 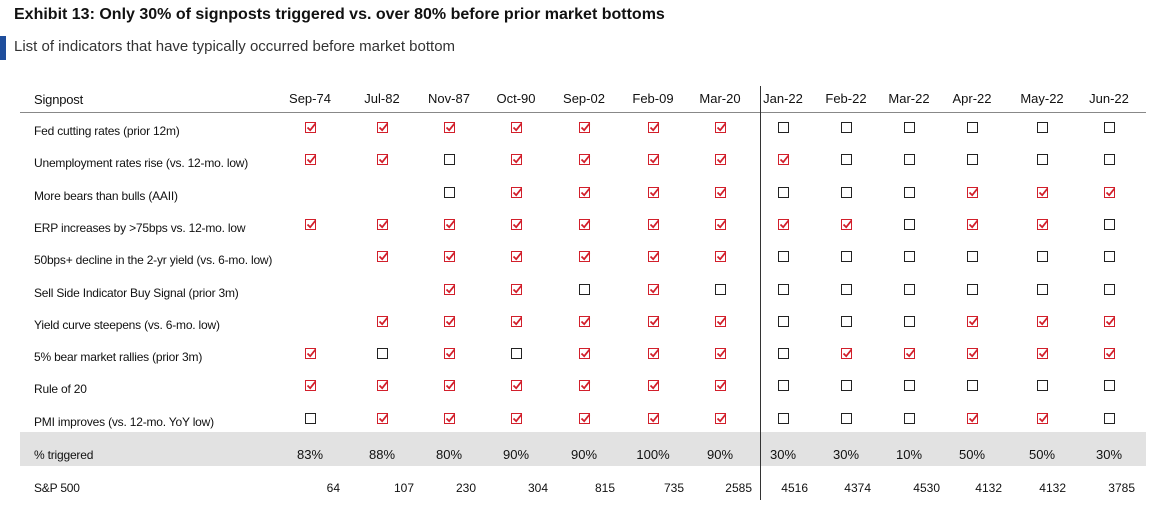 What do you see at coordinates (124, 421) in the screenshot?
I see `signpost-label: PMI improves (vs. 12-mo. YoY low)` at bounding box center [124, 421].